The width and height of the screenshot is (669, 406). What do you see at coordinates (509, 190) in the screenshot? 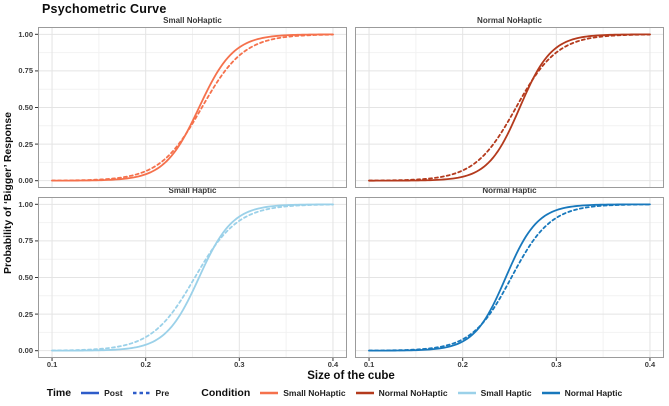
I see `facet-strip-normal-haptic: Normal Haptic` at bounding box center [509, 190].